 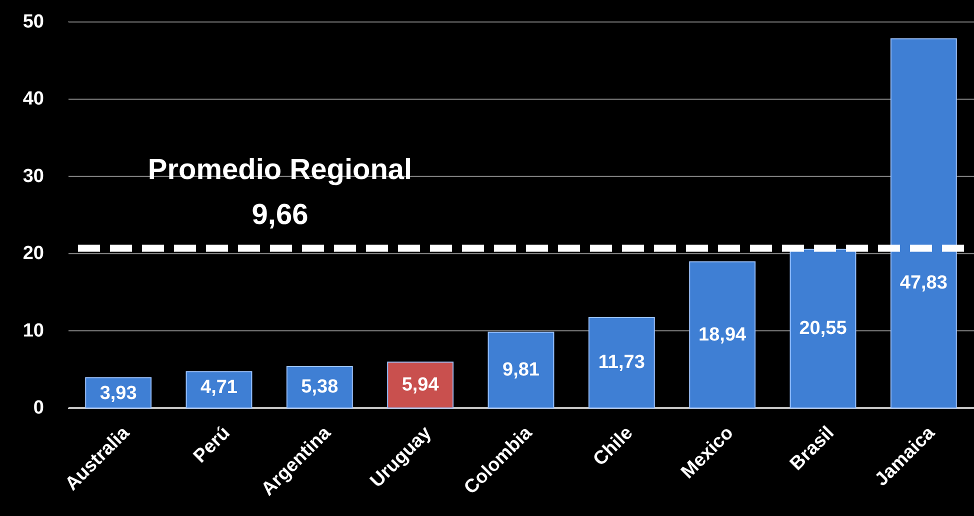 I want to click on data-label: 20,55, so click(x=823, y=329).